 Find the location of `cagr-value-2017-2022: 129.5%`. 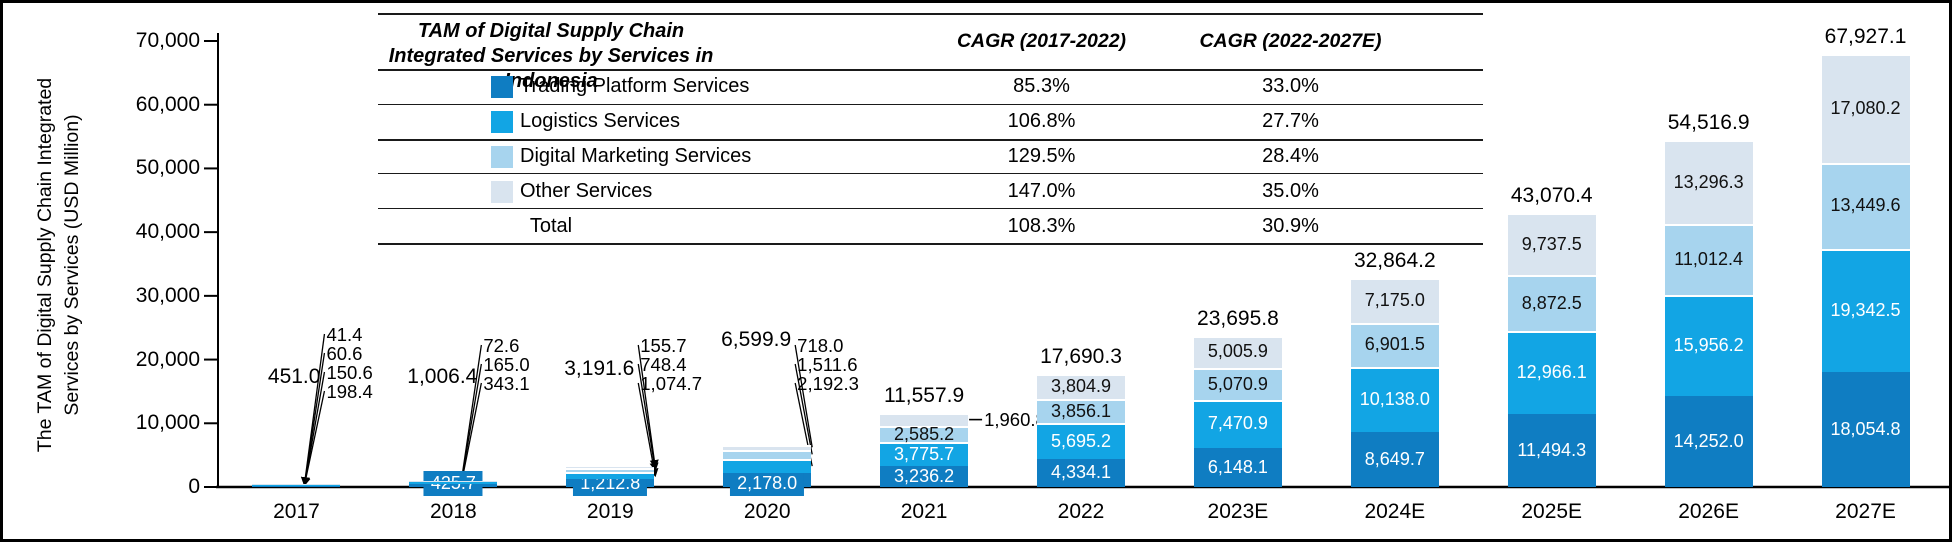

cagr-value-2017-2022: 129.5% is located at coordinates (1041, 156).